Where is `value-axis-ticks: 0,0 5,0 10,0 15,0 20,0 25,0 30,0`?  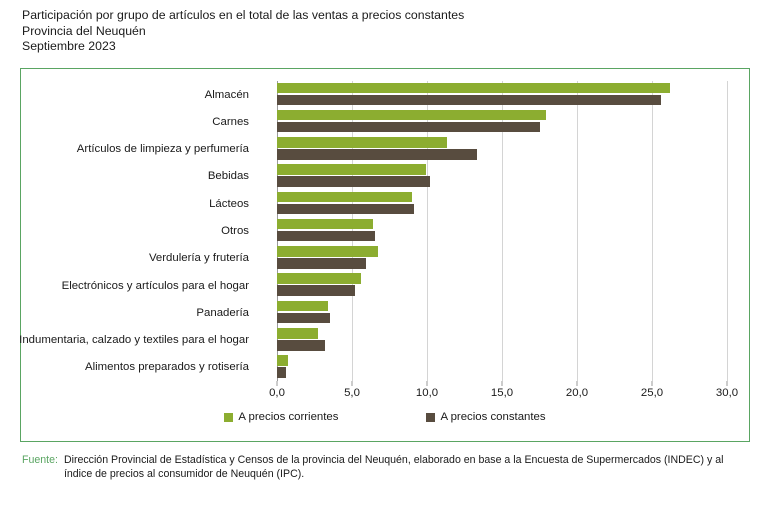
value-axis-ticks: 0,0 5,0 10,0 15,0 20,0 25,0 30,0 is located at coordinates (503, 394).